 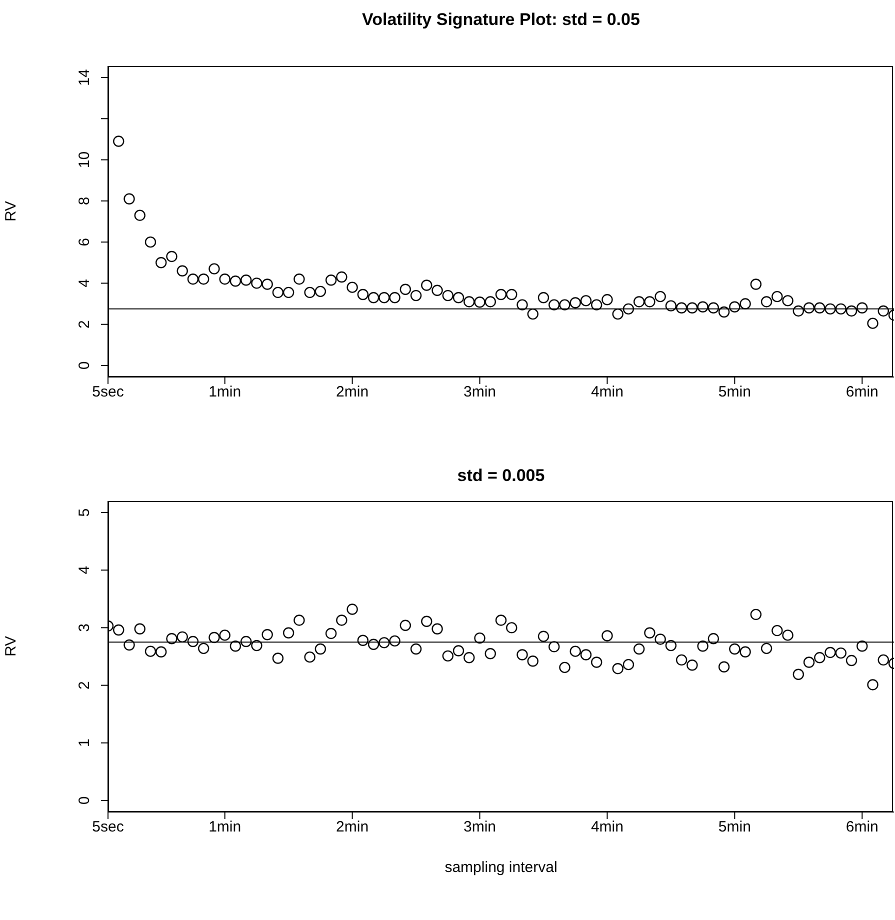 I want to click on y-tick-label: 1, so click(x=84, y=743).